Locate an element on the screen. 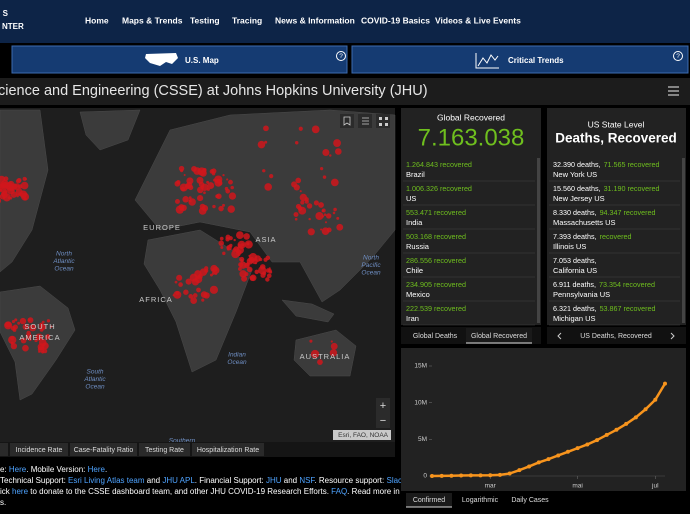 This screenshot has width=690, height=514. map-tab-label: Hospitalization Rate is located at coordinates (228, 450).